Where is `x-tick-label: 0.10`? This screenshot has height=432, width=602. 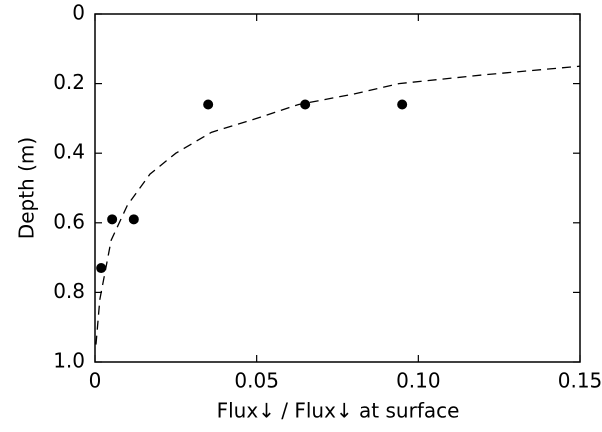 x-tick-label: 0.10 is located at coordinates (418, 381).